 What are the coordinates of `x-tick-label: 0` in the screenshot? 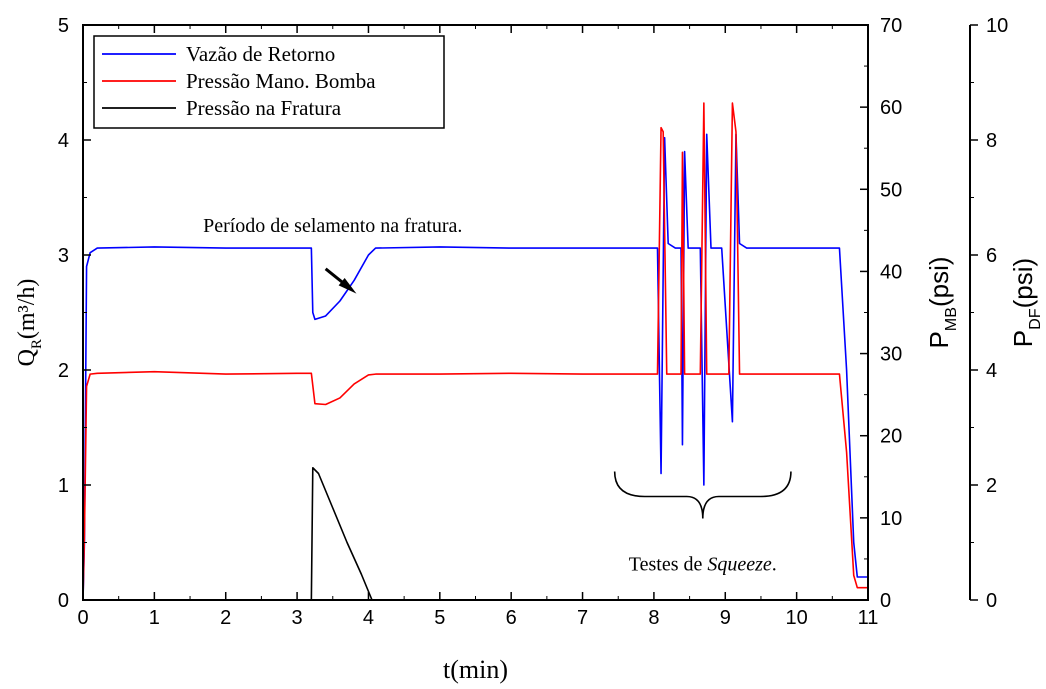 It's located at (82, 618).